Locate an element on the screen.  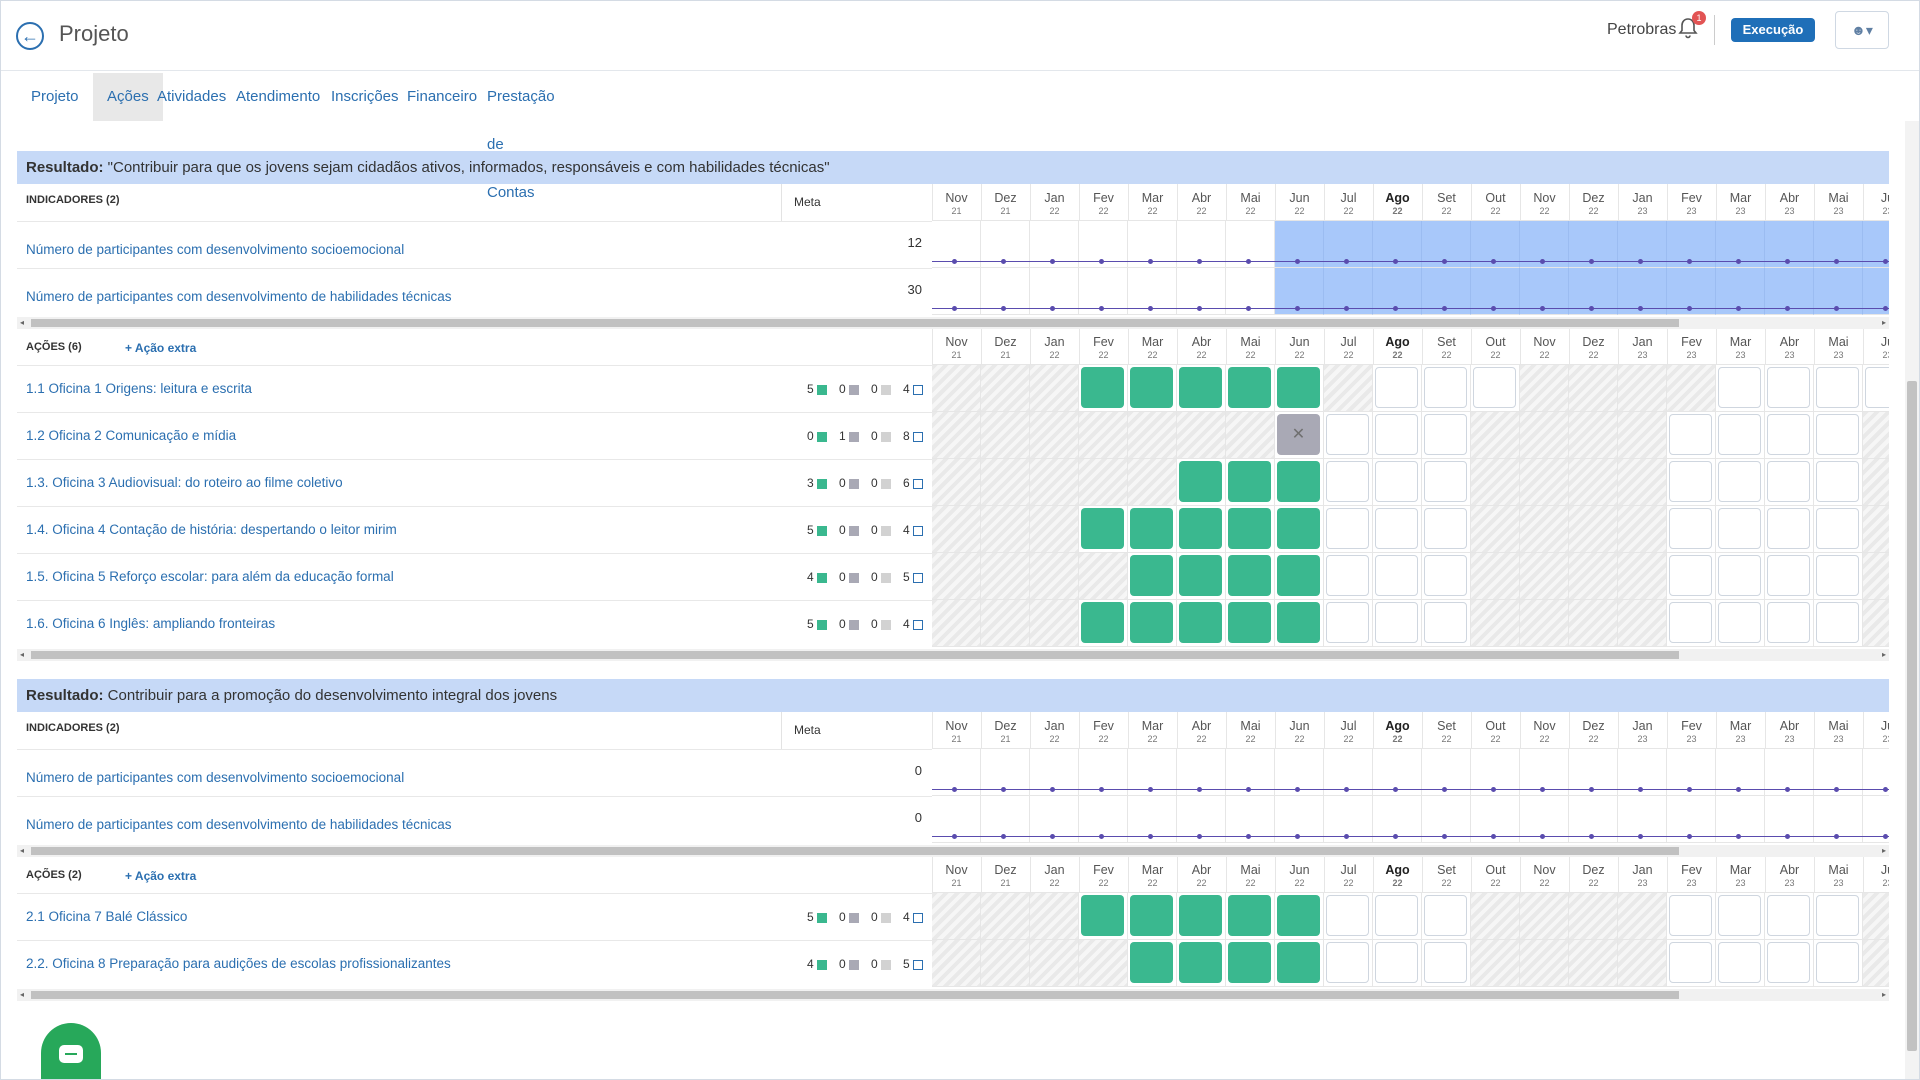
cancelled-cell: ✕ is located at coordinates (1298, 434).